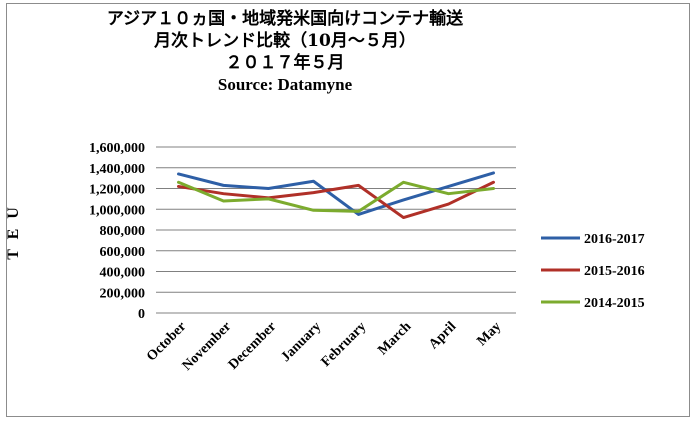  Describe the element at coordinates (489, 334) in the screenshot. I see `x-tick-label: May` at that location.